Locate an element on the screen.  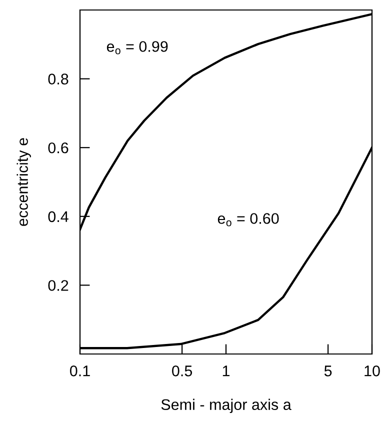
x-tick-label: 10 is located at coordinates (372, 371).